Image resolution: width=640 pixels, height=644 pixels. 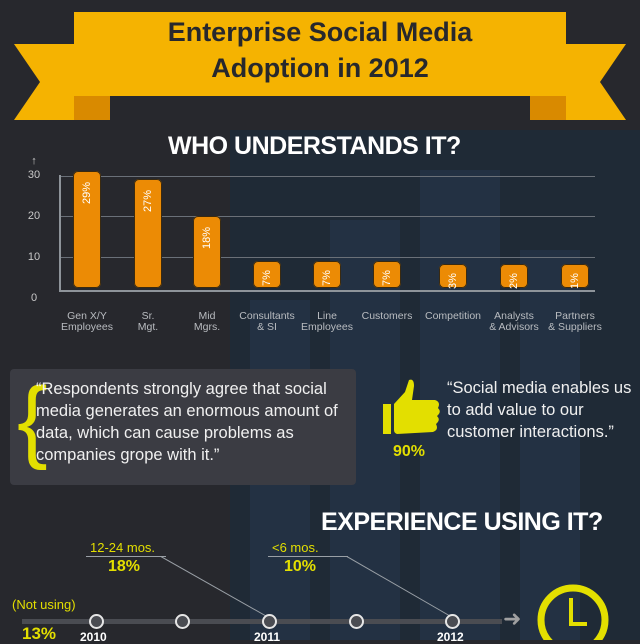 I want to click on brace-icon: {, so click(x=32, y=420).